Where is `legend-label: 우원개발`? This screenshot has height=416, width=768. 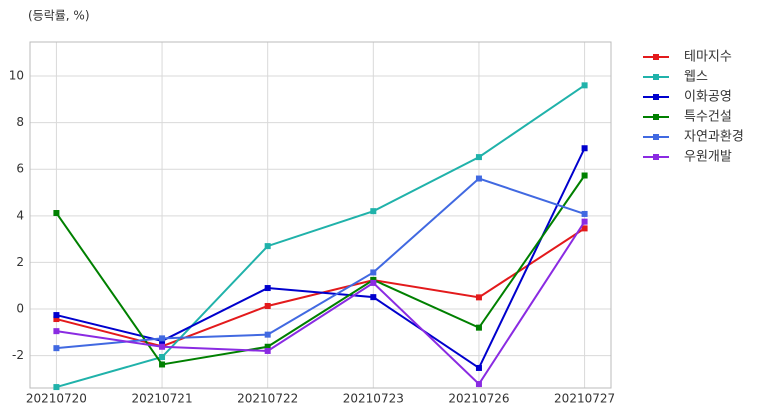 legend-label: 우원개발 is located at coordinates (708, 157).